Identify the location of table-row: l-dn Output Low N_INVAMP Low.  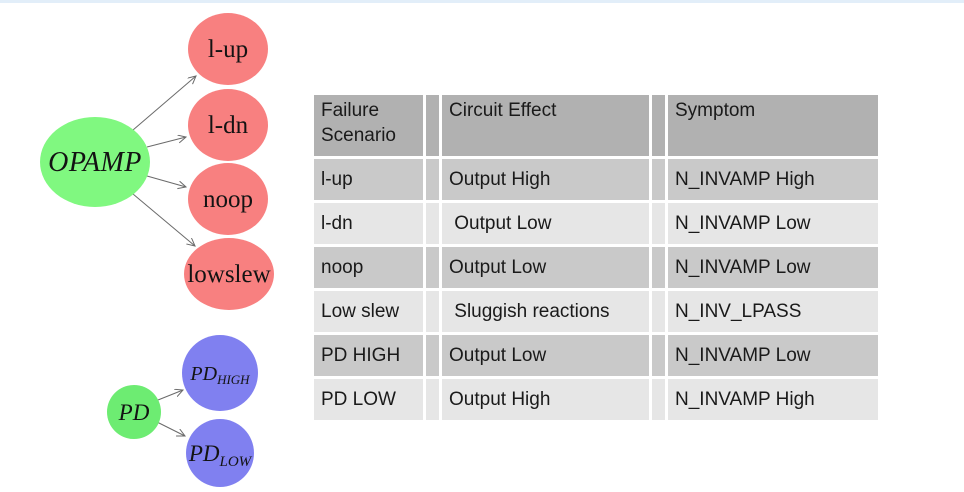
(596, 223).